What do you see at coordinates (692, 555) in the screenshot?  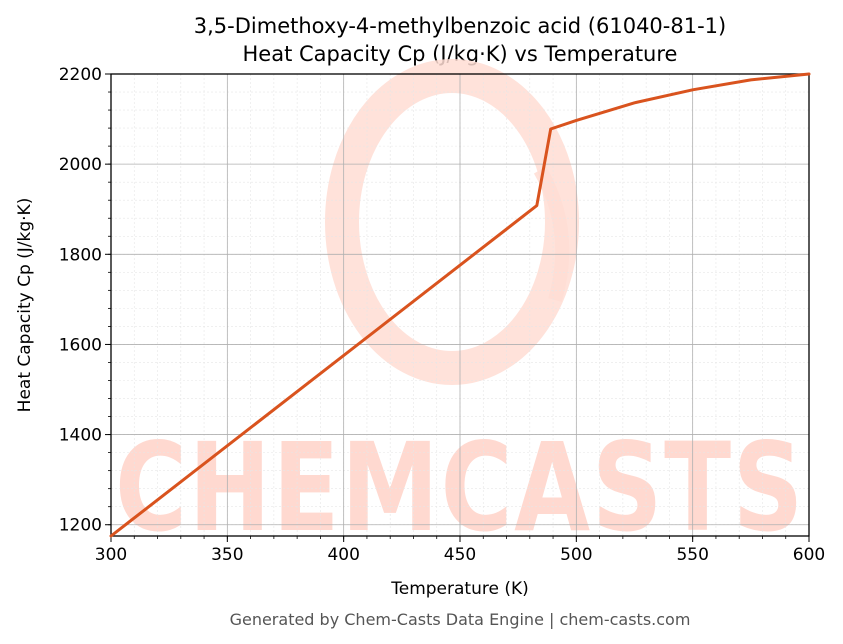 I see `x-tick-label: 550` at bounding box center [692, 555].